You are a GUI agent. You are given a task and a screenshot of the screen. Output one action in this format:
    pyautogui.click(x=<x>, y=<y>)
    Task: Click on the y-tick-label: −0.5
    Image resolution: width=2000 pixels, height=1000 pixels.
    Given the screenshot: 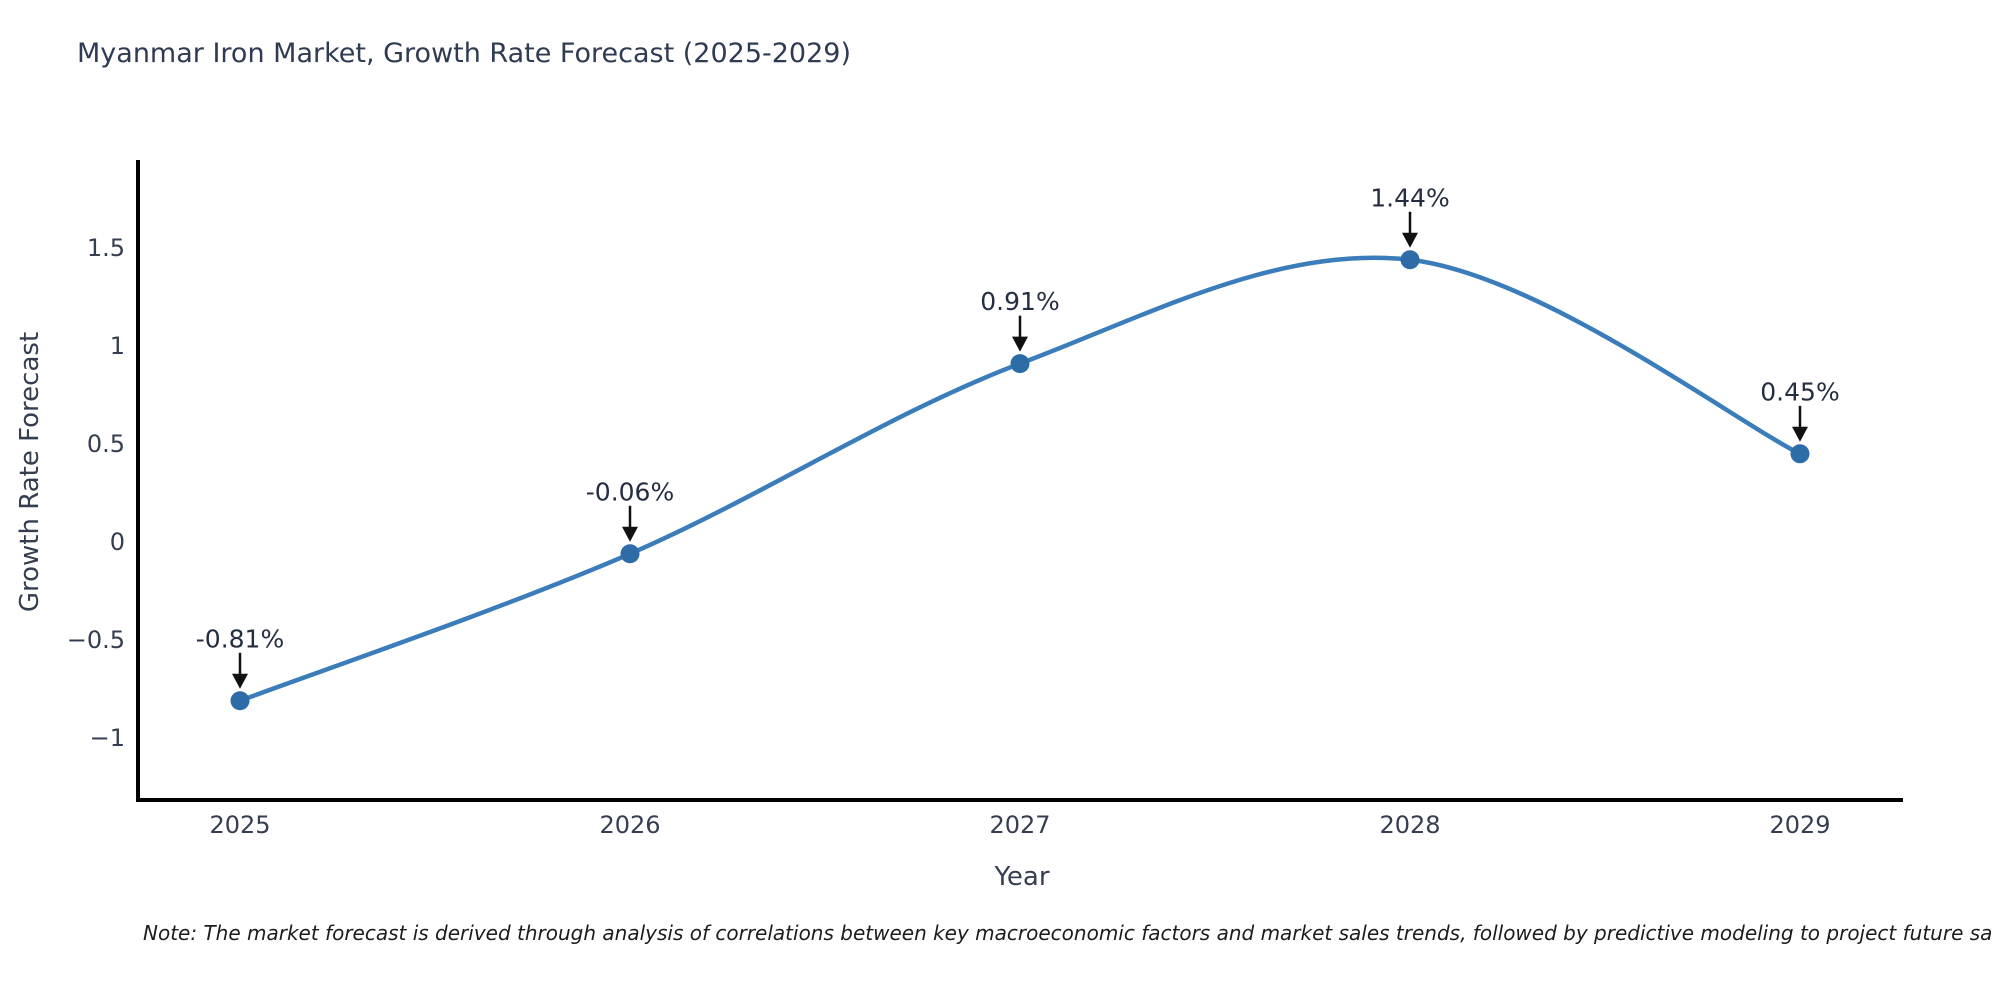 What is the action you would take?
    pyautogui.click(x=96, y=640)
    